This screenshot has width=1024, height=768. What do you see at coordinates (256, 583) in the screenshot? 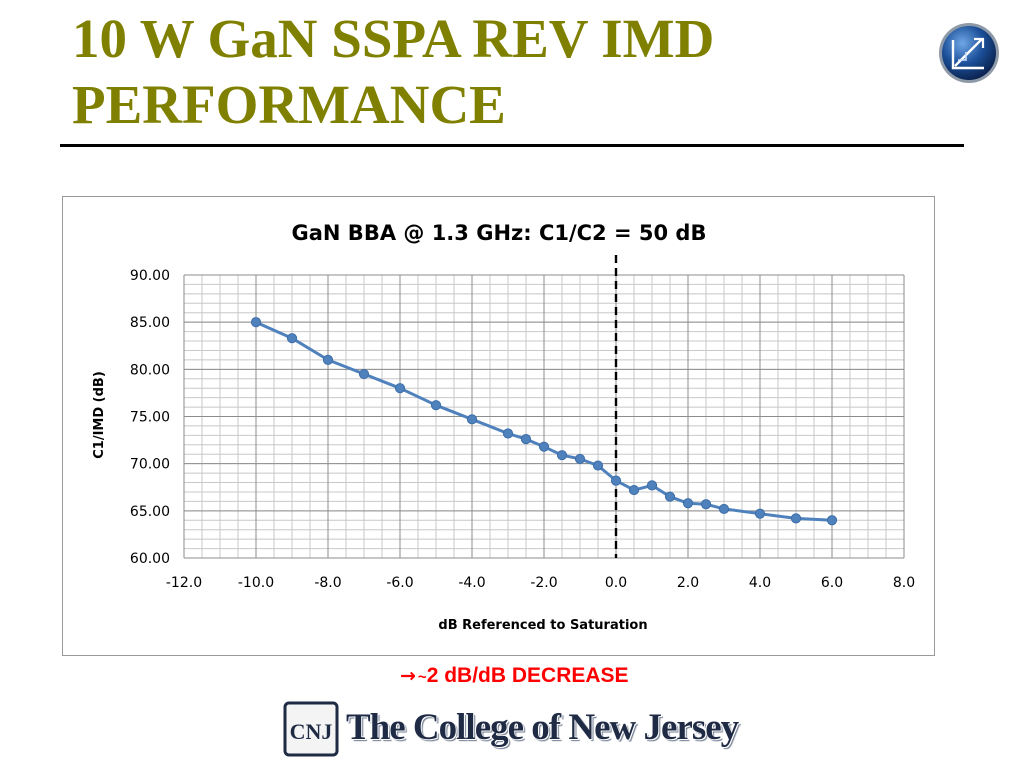
I see `x-tick-label: -10.0` at bounding box center [256, 583].